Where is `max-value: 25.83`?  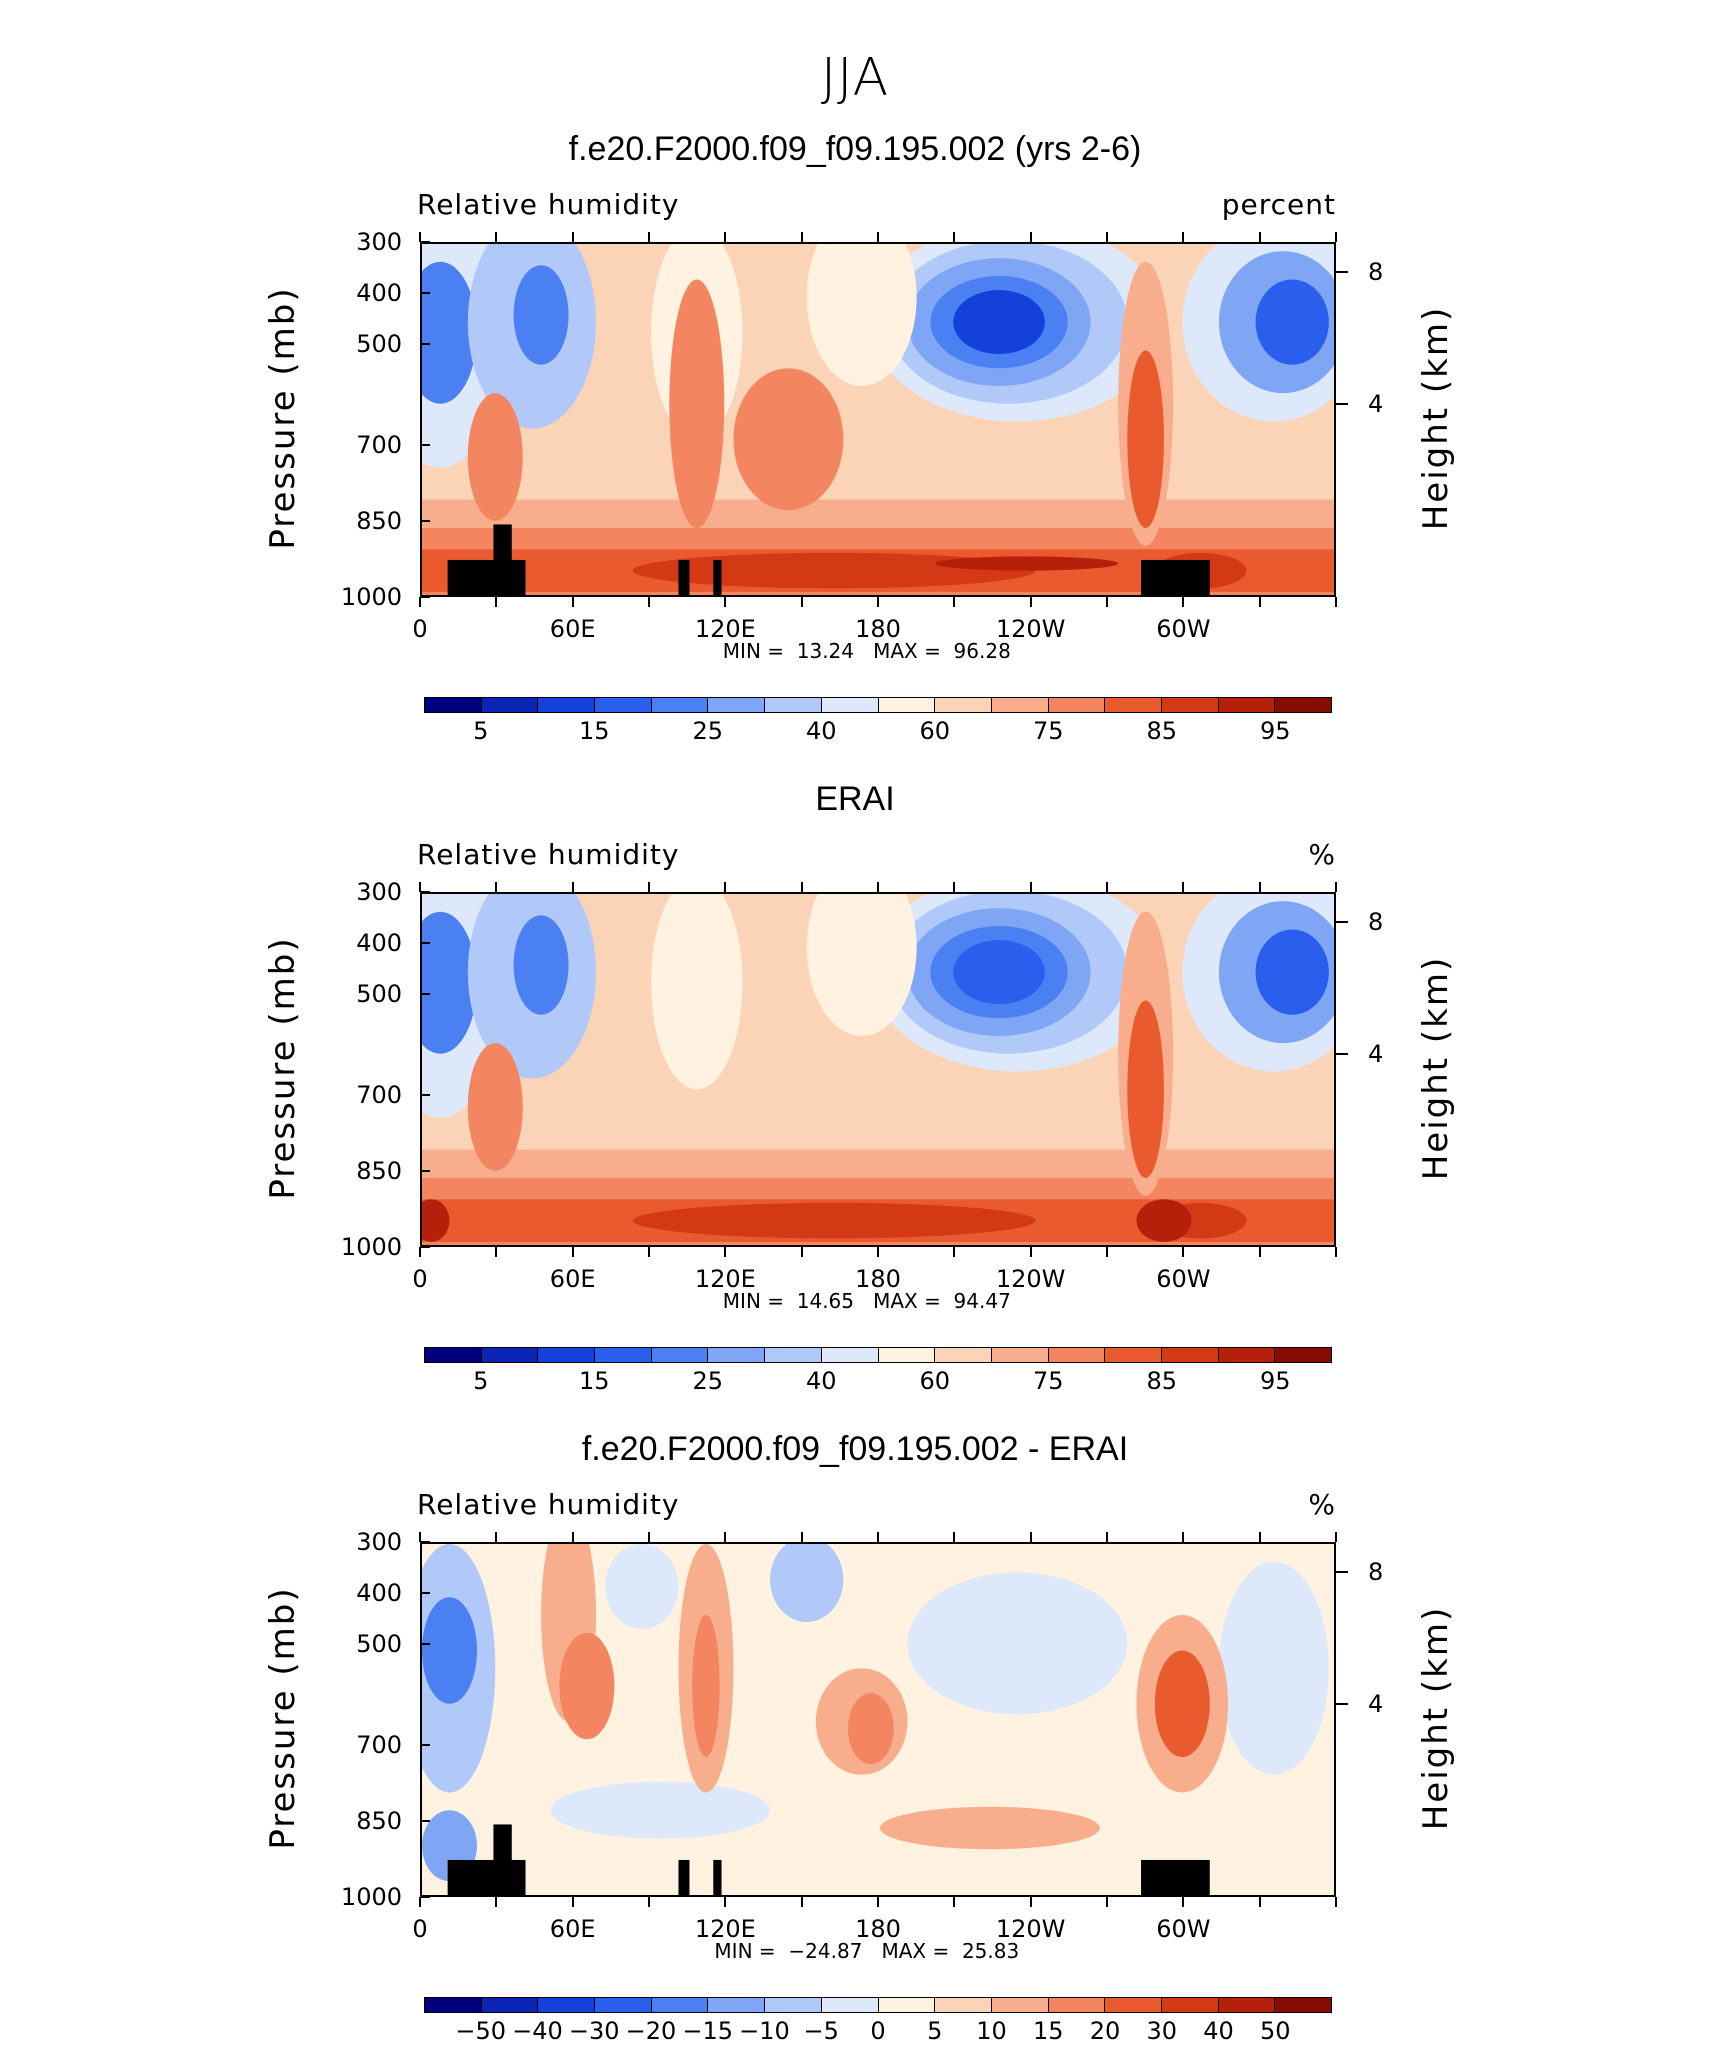
max-value: 25.83 is located at coordinates (990, 1951).